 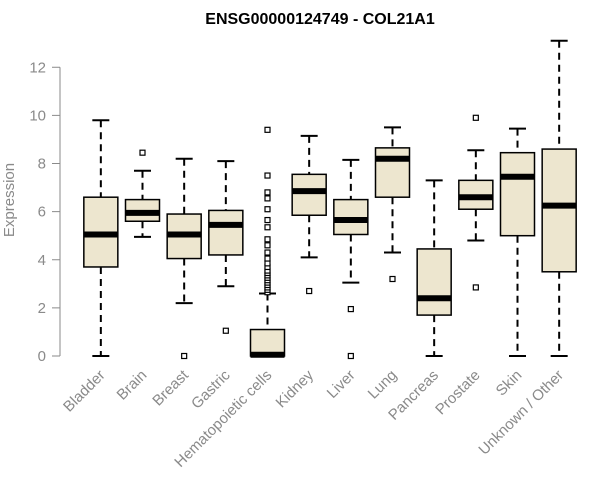 I want to click on box-unknown-other, so click(x=559, y=198).